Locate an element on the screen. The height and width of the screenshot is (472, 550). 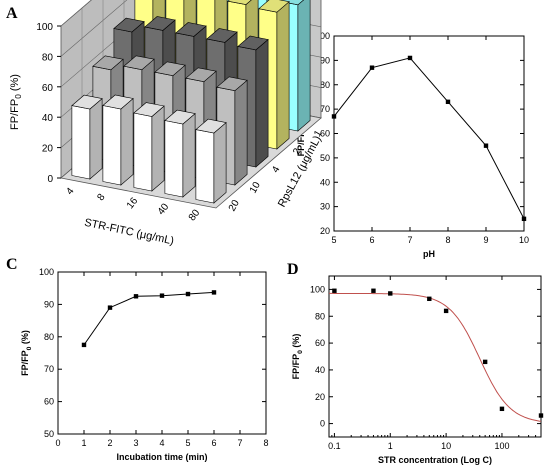
fit-curve is located at coordinates (435, 357).